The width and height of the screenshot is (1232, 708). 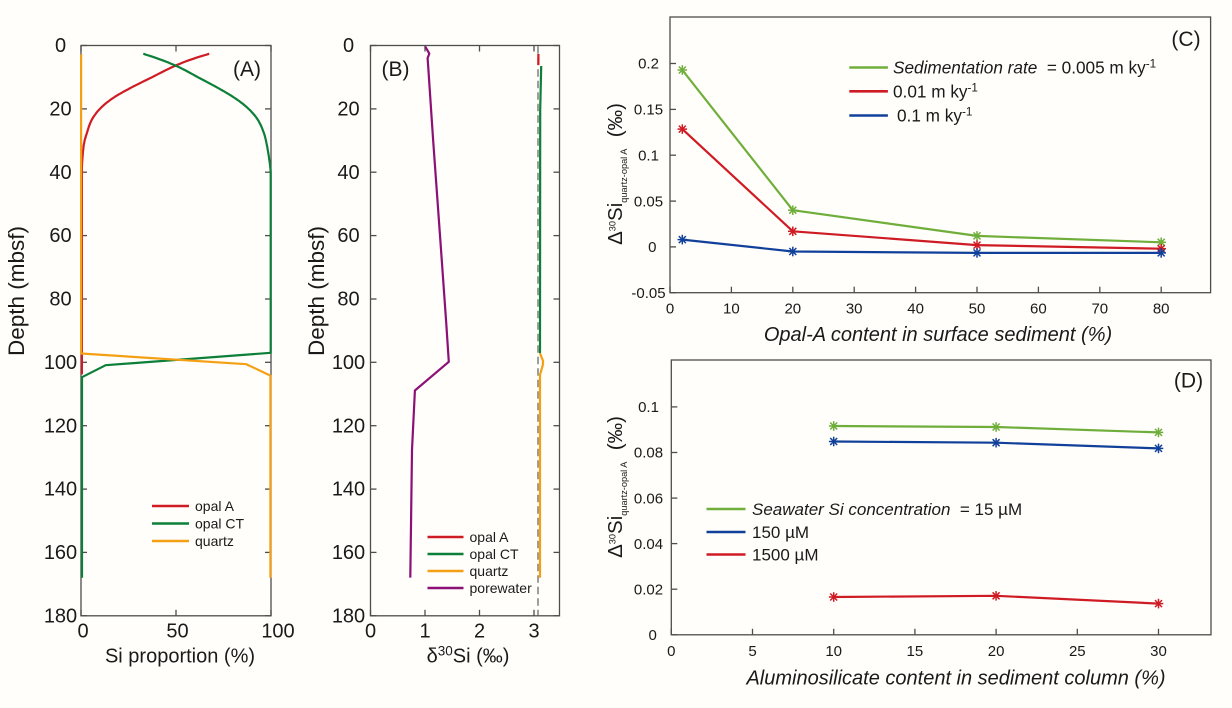 What do you see at coordinates (648, 498) in the screenshot?
I see `svg-text: 0.06` at bounding box center [648, 498].